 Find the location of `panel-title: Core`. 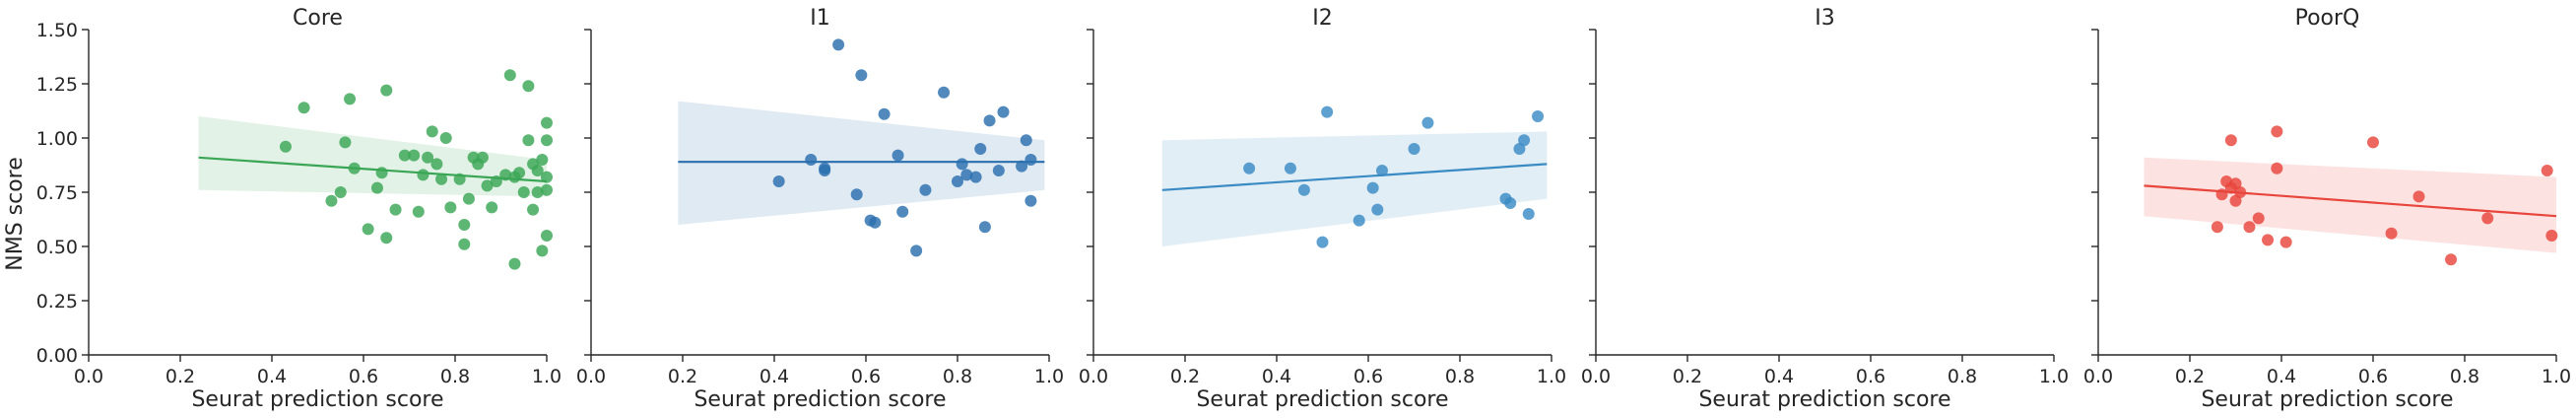

panel-title: Core is located at coordinates (318, 18).